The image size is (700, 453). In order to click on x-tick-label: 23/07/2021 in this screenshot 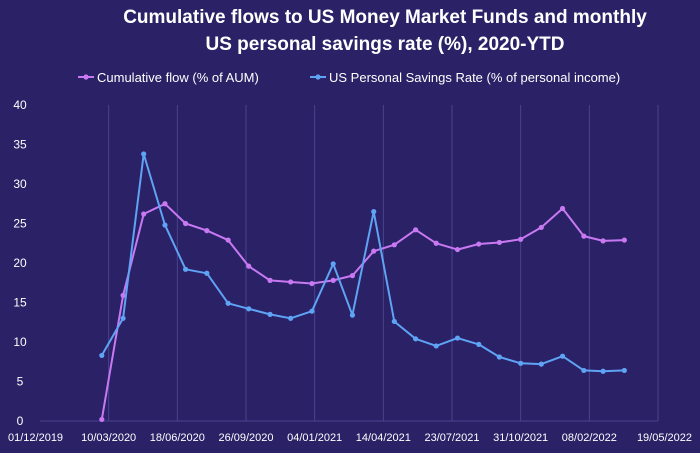, I will do `click(451, 438)`.